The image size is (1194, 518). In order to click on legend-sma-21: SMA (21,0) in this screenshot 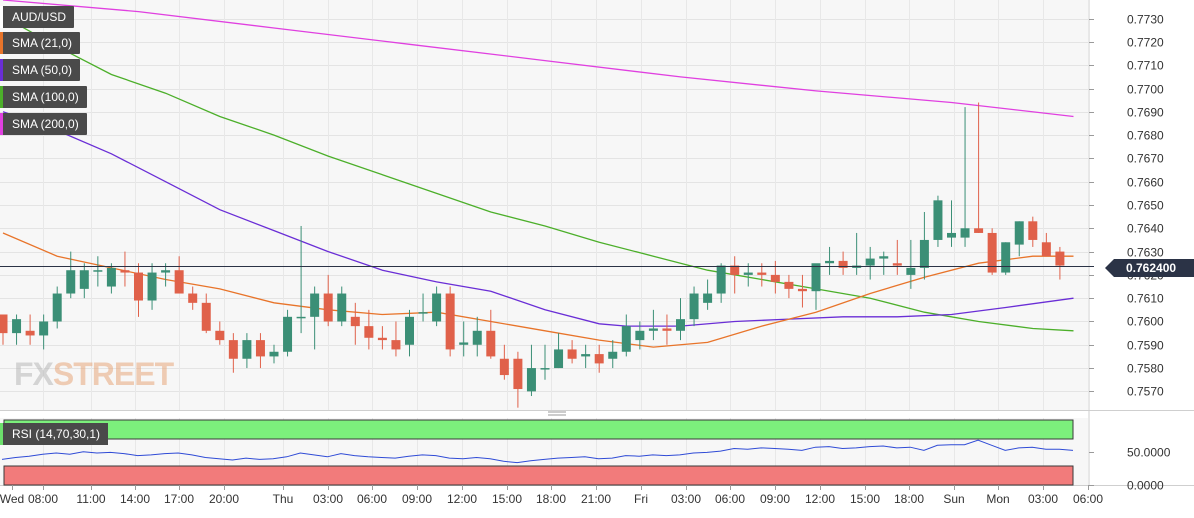, I will do `click(40, 43)`.